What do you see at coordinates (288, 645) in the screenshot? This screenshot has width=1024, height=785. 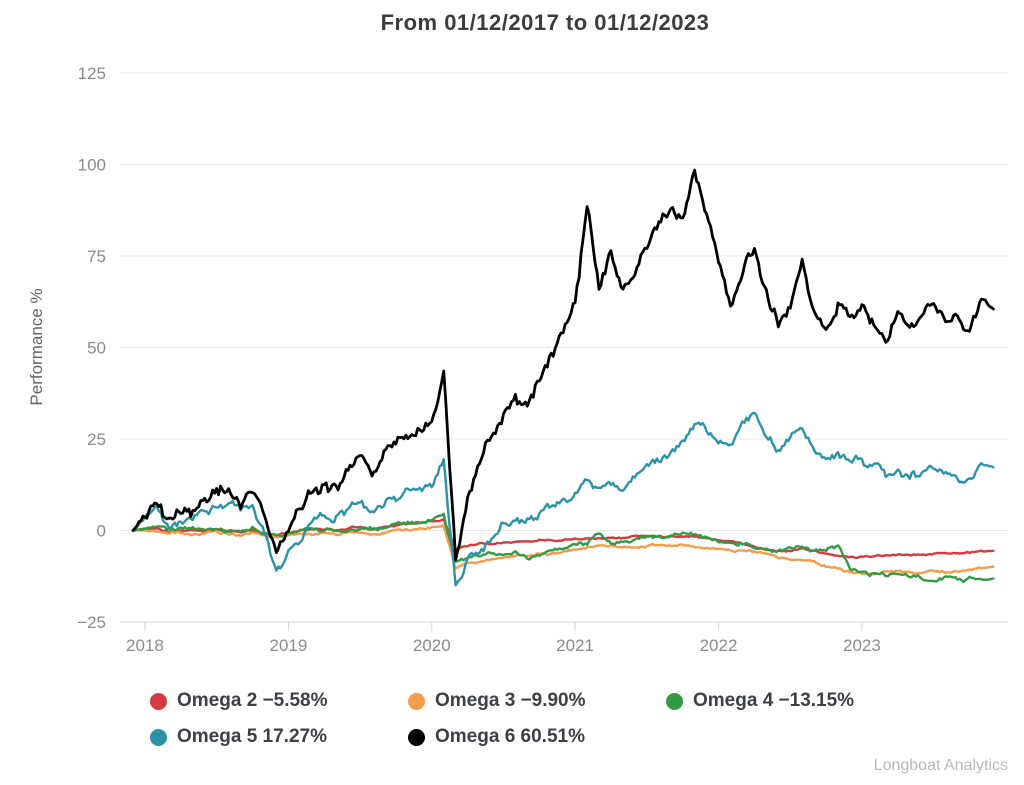 I see `x-tick-label: 2019` at bounding box center [288, 645].